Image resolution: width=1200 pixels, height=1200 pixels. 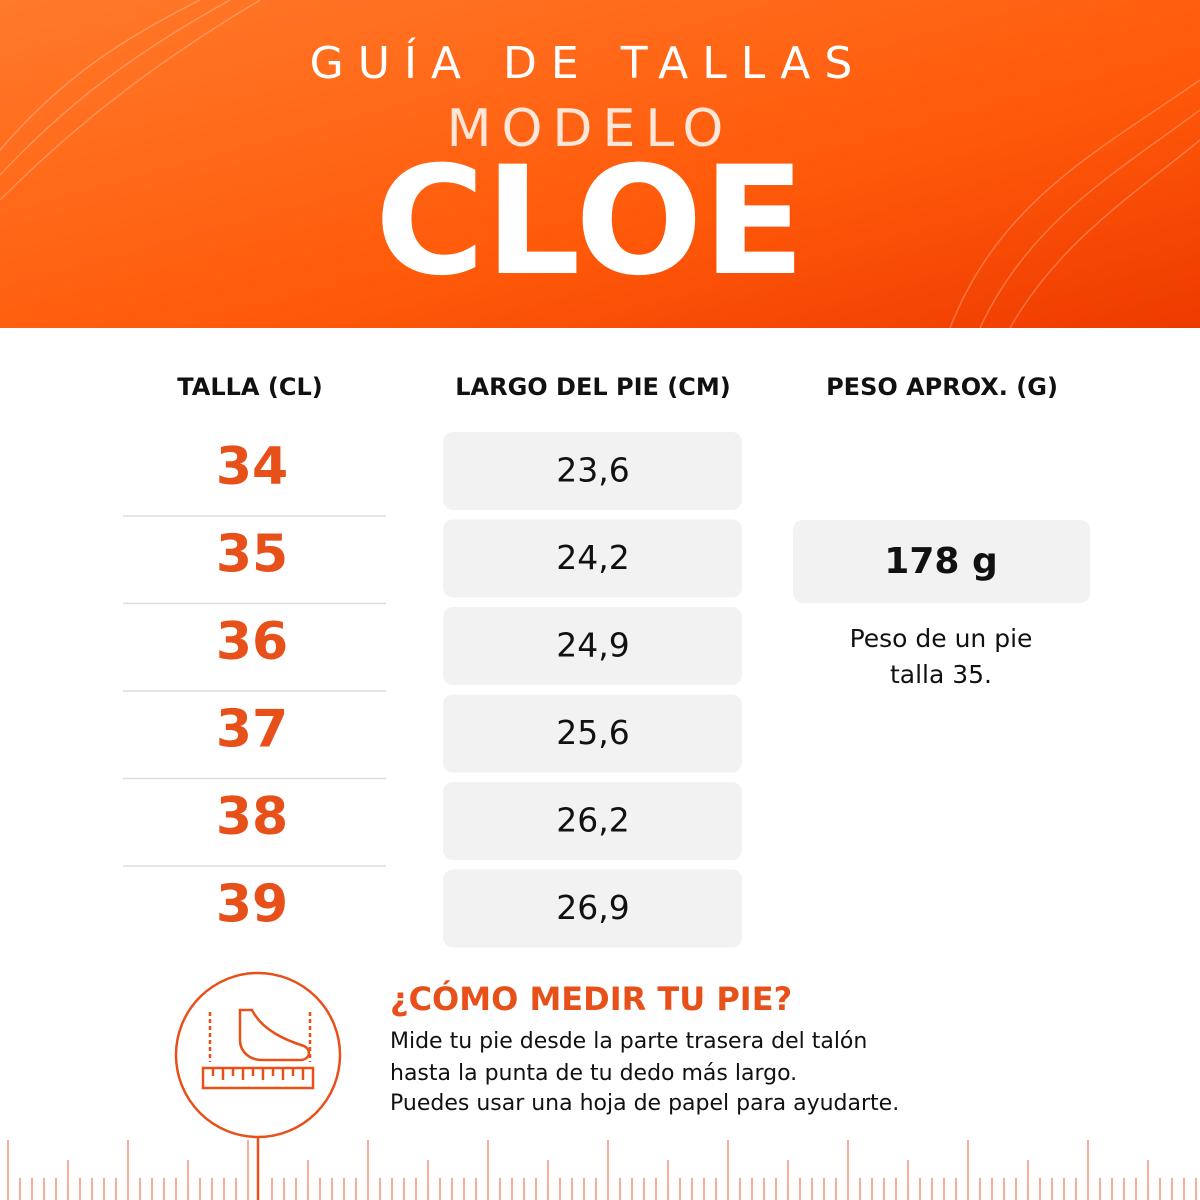 What do you see at coordinates (942, 387) in the screenshot?
I see `column-header: PESO APROX. (G)` at bounding box center [942, 387].